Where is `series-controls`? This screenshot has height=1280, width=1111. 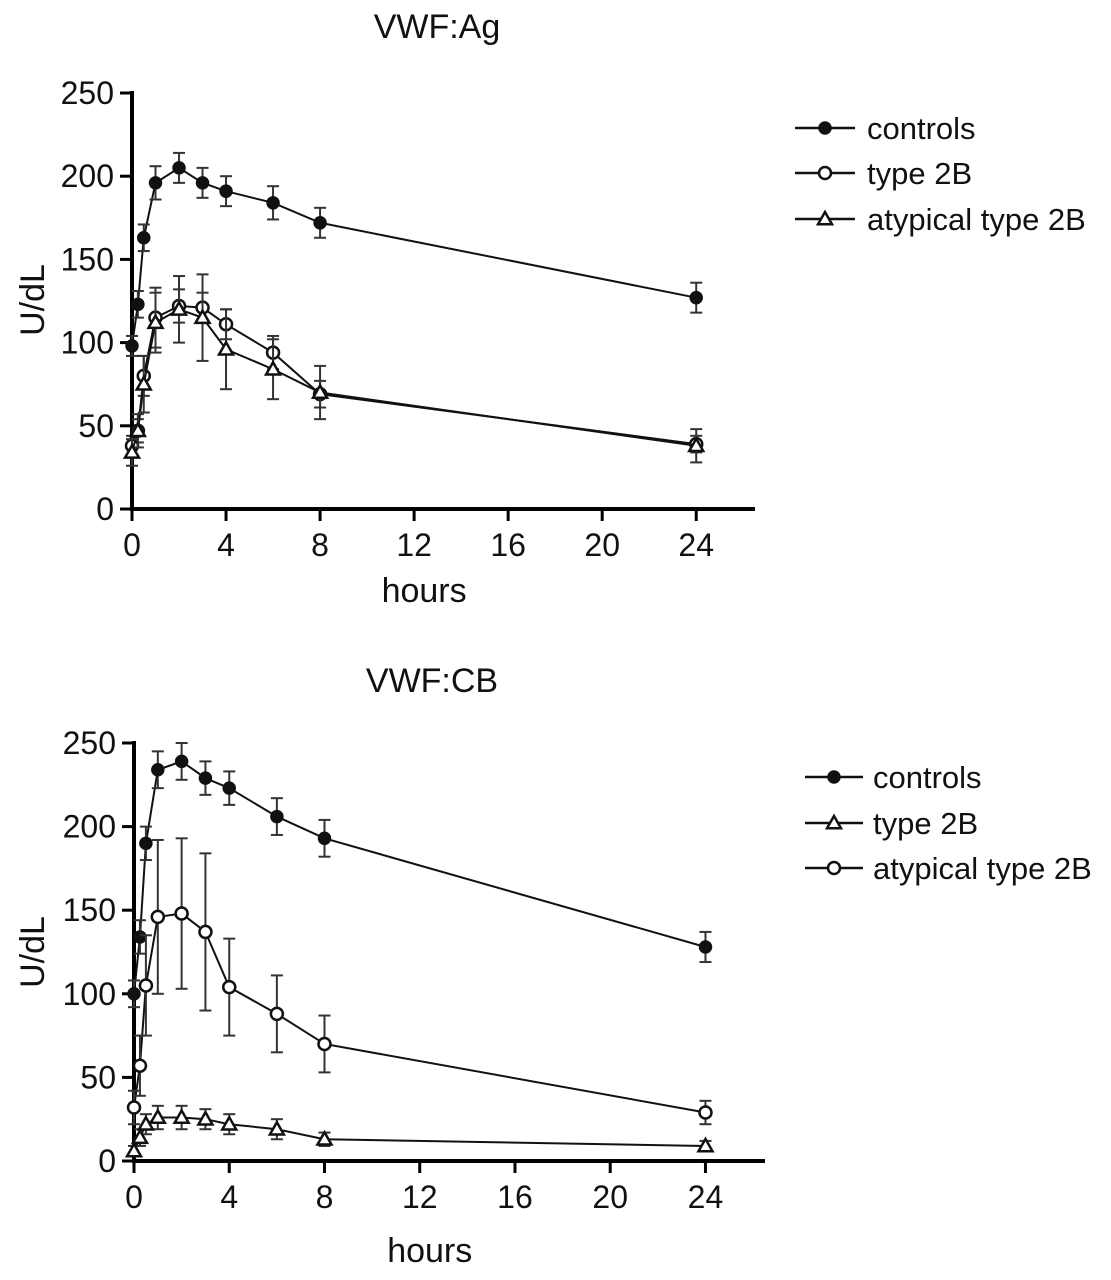
series-controls is located at coordinates (414, 254).